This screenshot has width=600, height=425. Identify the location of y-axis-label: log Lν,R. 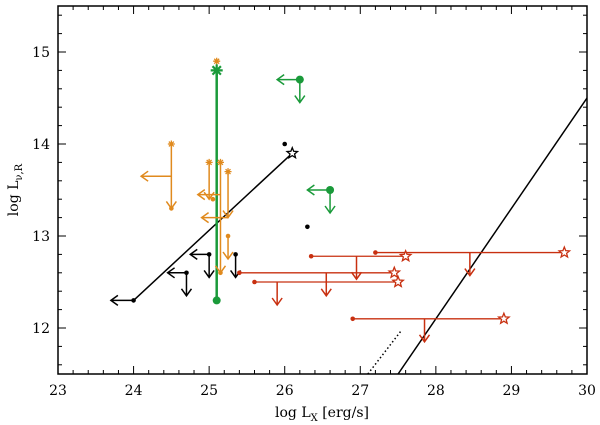
(15, 189).